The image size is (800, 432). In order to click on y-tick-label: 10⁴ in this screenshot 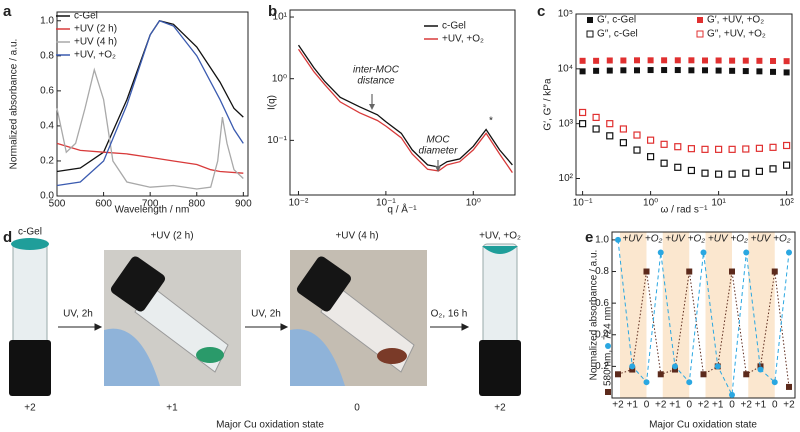, I will do `click(565, 68)`.